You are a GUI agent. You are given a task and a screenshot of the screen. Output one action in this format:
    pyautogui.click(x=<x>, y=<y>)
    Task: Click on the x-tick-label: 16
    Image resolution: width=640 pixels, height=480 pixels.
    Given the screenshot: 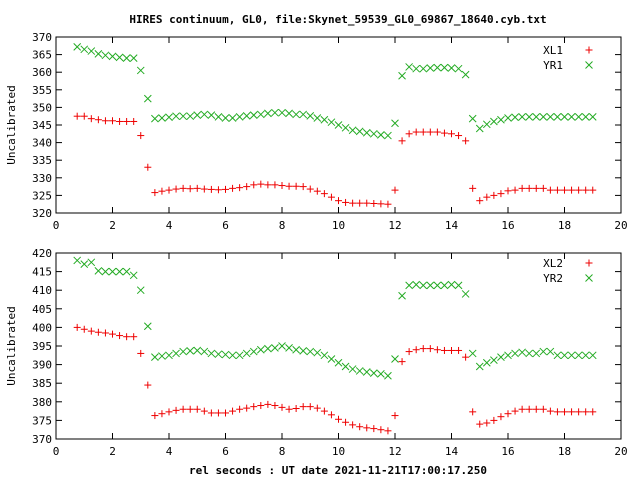 What is the action you would take?
    pyautogui.click(x=507, y=225)
    